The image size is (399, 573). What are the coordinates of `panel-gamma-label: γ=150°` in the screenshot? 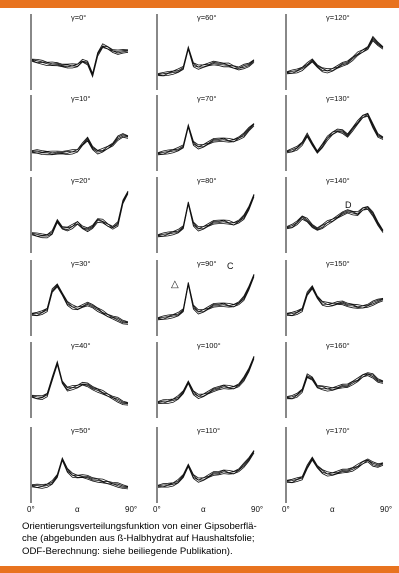 It's located at (338, 263).